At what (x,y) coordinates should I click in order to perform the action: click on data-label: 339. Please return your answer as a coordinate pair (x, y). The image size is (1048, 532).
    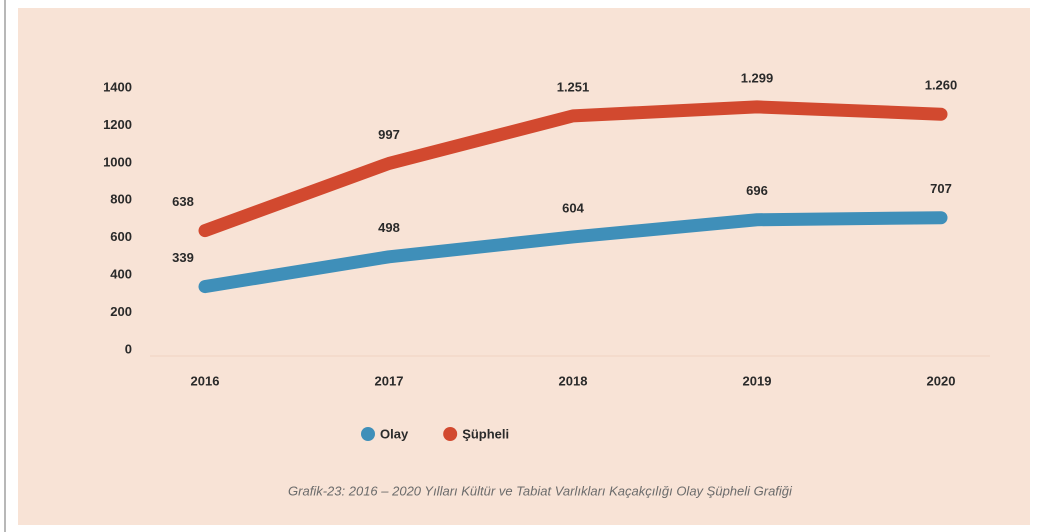
    Looking at the image, I should click on (183, 257).